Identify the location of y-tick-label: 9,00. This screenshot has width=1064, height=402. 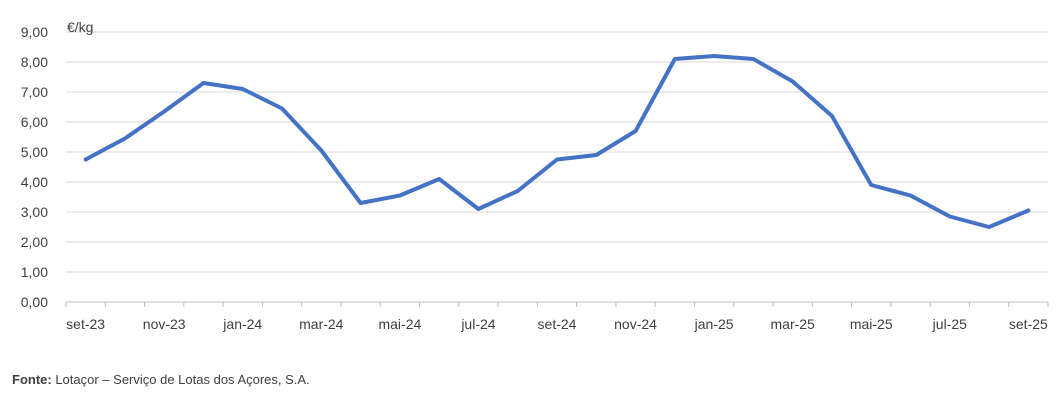
(34, 32).